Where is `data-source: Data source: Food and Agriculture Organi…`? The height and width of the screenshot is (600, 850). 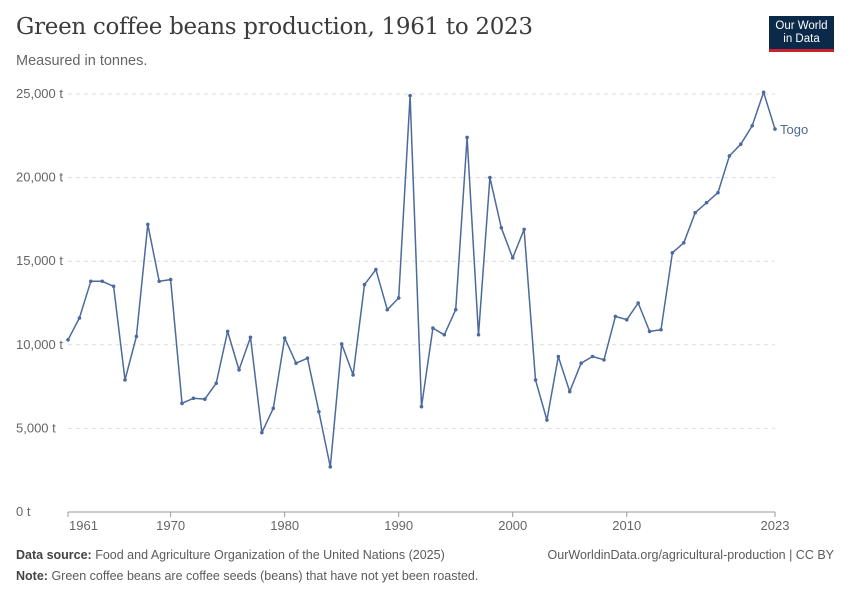
data-source: Data source: Food and Agriculture Organi… is located at coordinates (230, 555).